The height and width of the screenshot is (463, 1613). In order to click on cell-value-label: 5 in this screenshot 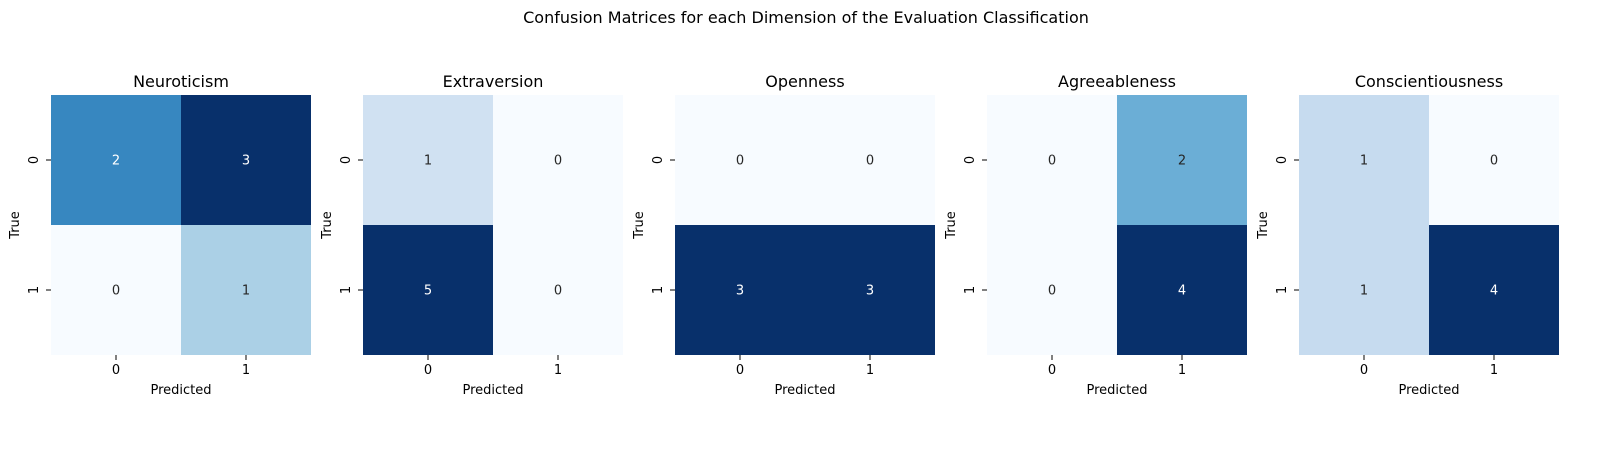, I will do `click(428, 291)`.